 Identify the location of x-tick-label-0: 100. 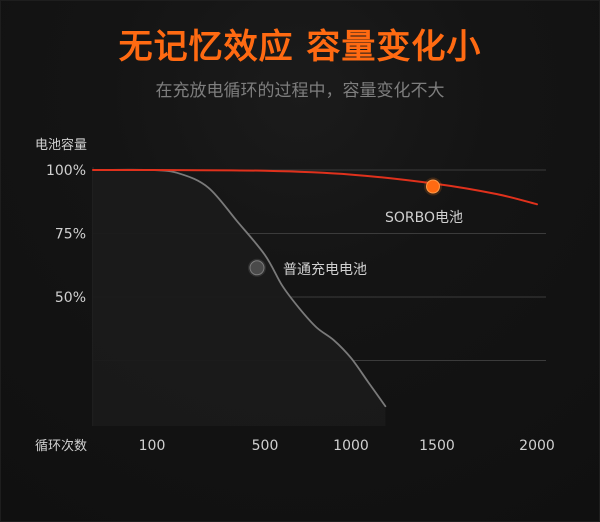
(152, 446).